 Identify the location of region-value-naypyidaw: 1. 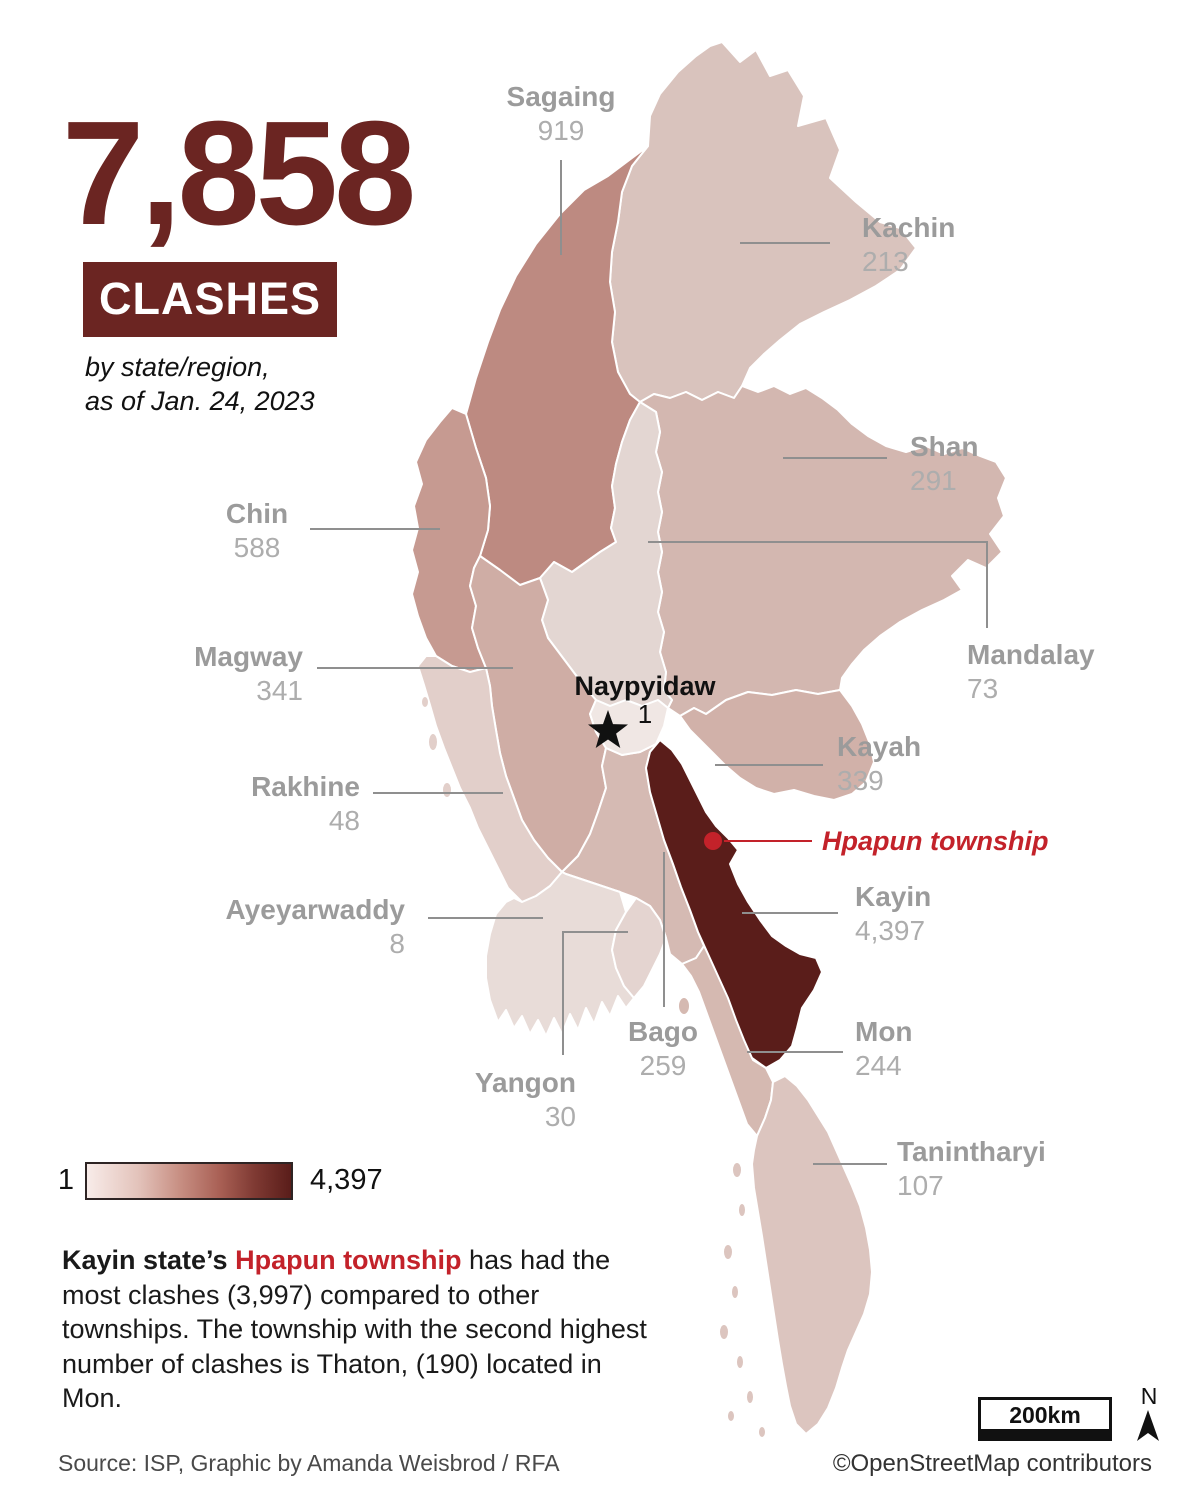
(645, 714).